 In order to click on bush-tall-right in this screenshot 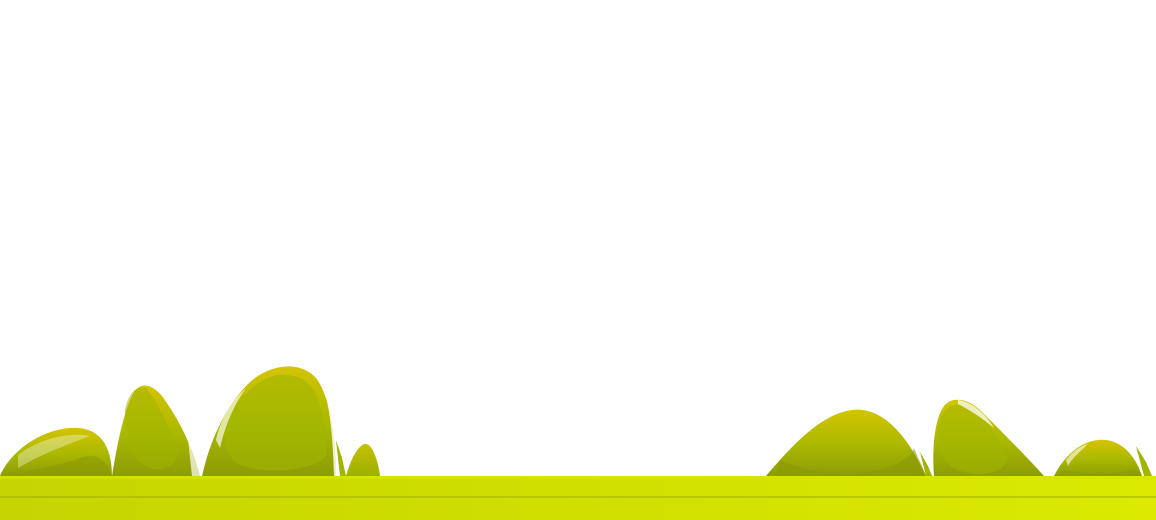, I will do `click(988, 437)`.